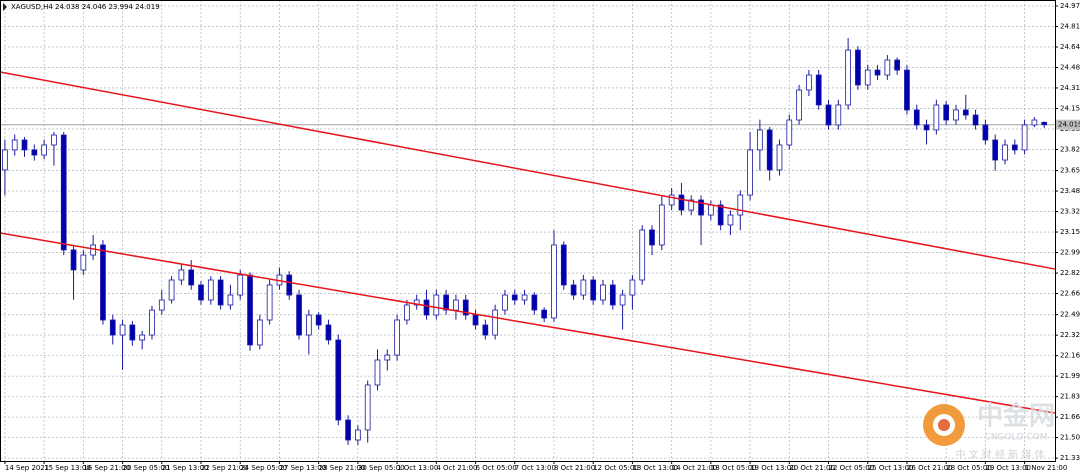  I want to click on x-tick-label: 16 Sep 21:00, so click(106, 468).